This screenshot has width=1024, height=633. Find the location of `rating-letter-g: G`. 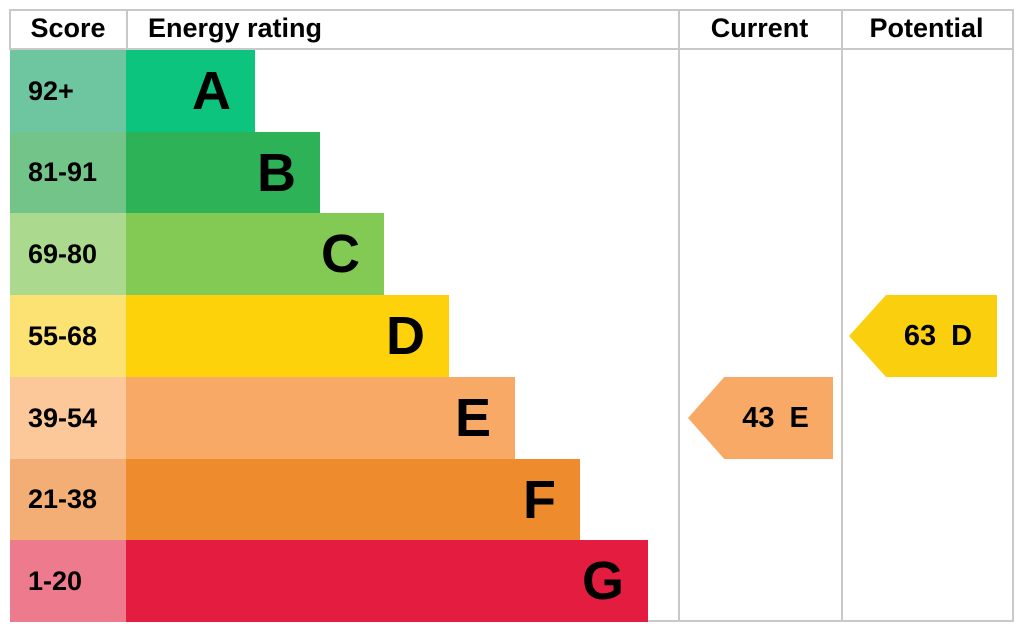

rating-letter-g: G is located at coordinates (602, 581).